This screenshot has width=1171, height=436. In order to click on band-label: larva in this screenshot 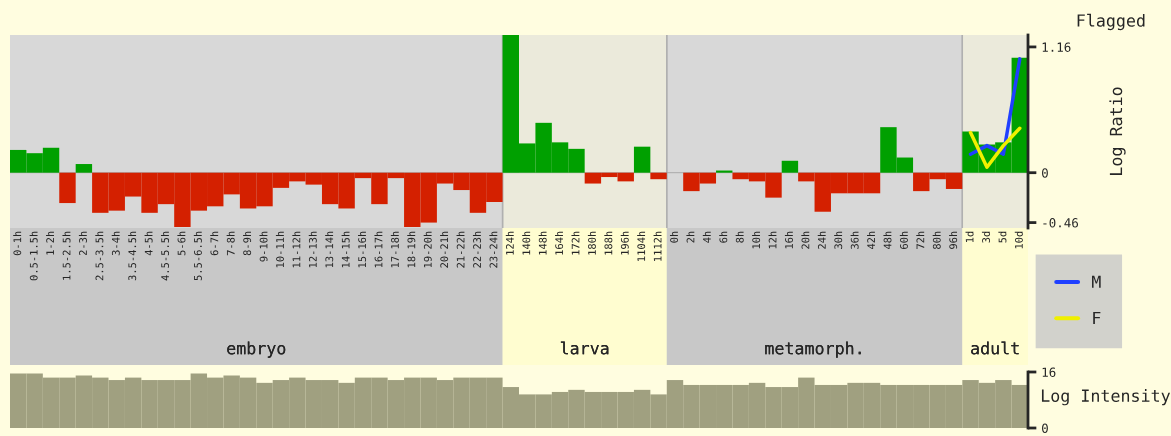, I will do `click(584, 348)`.